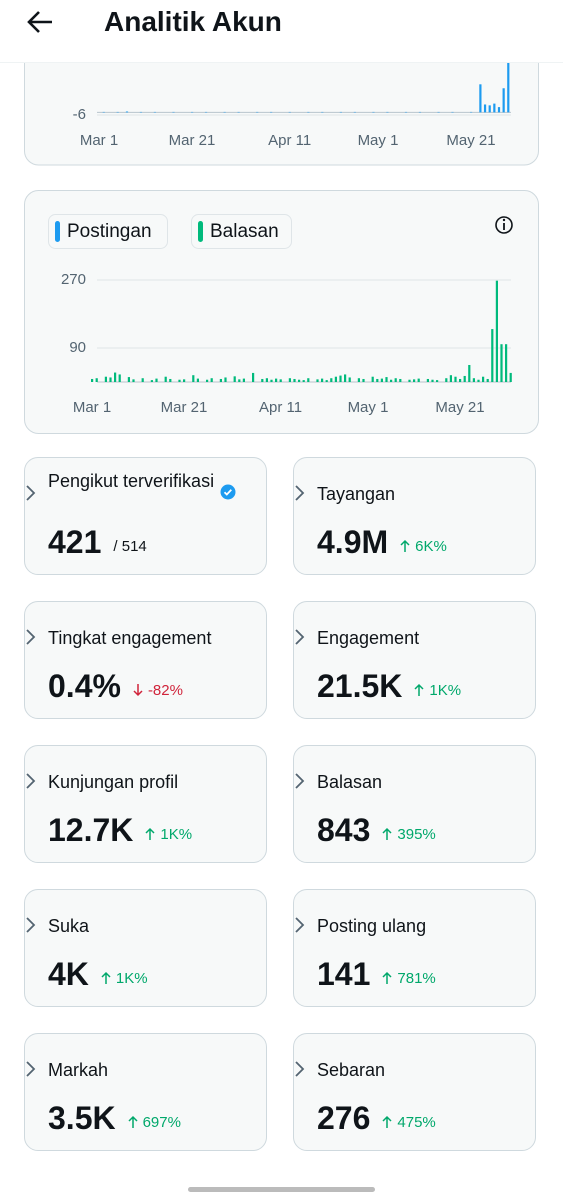 The height and width of the screenshot is (1200, 563). What do you see at coordinates (145, 516) in the screenshot?
I see `stat-card: Pengikut terverifikasi 421 / 514` at bounding box center [145, 516].